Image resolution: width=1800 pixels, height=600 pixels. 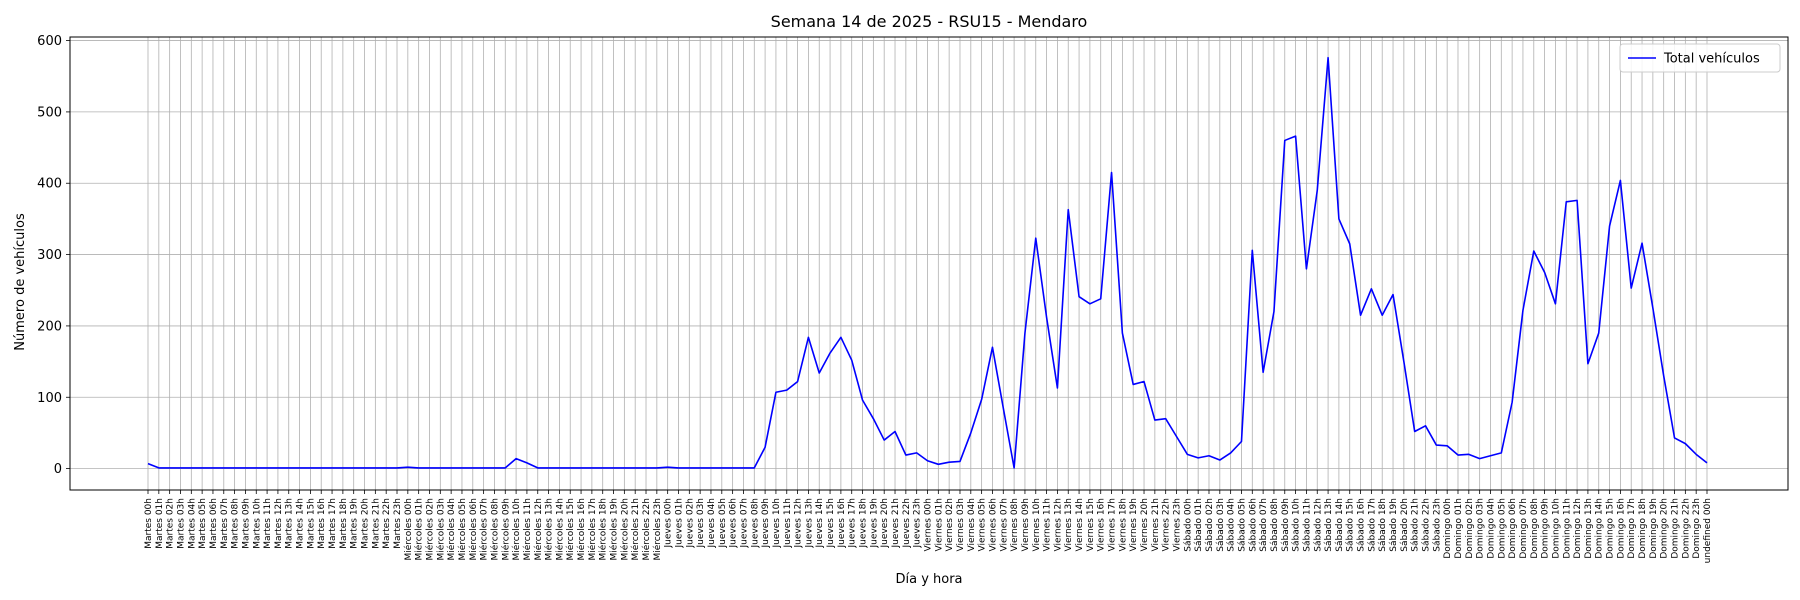 What do you see at coordinates (462, 529) in the screenshot?
I see `x-tick-label: Miércoles 05h` at bounding box center [462, 529].